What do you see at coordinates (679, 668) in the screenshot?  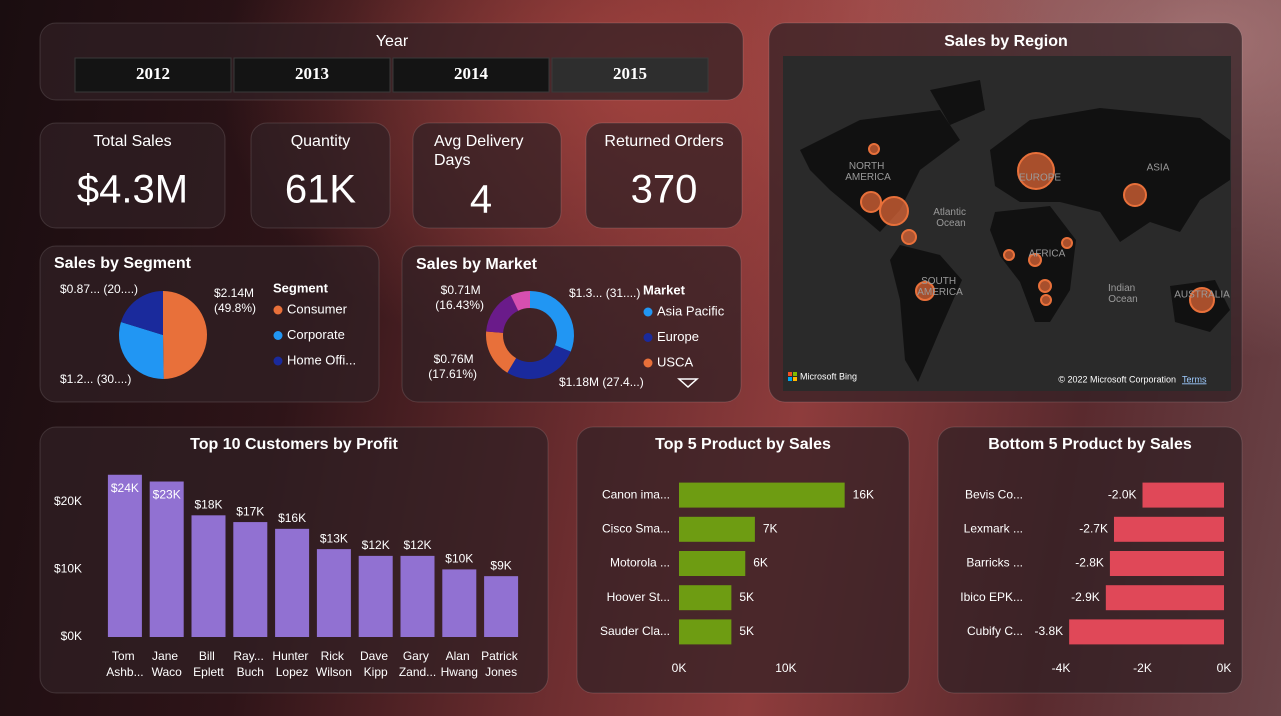 I see `x-tick-label: 0K` at bounding box center [679, 668].